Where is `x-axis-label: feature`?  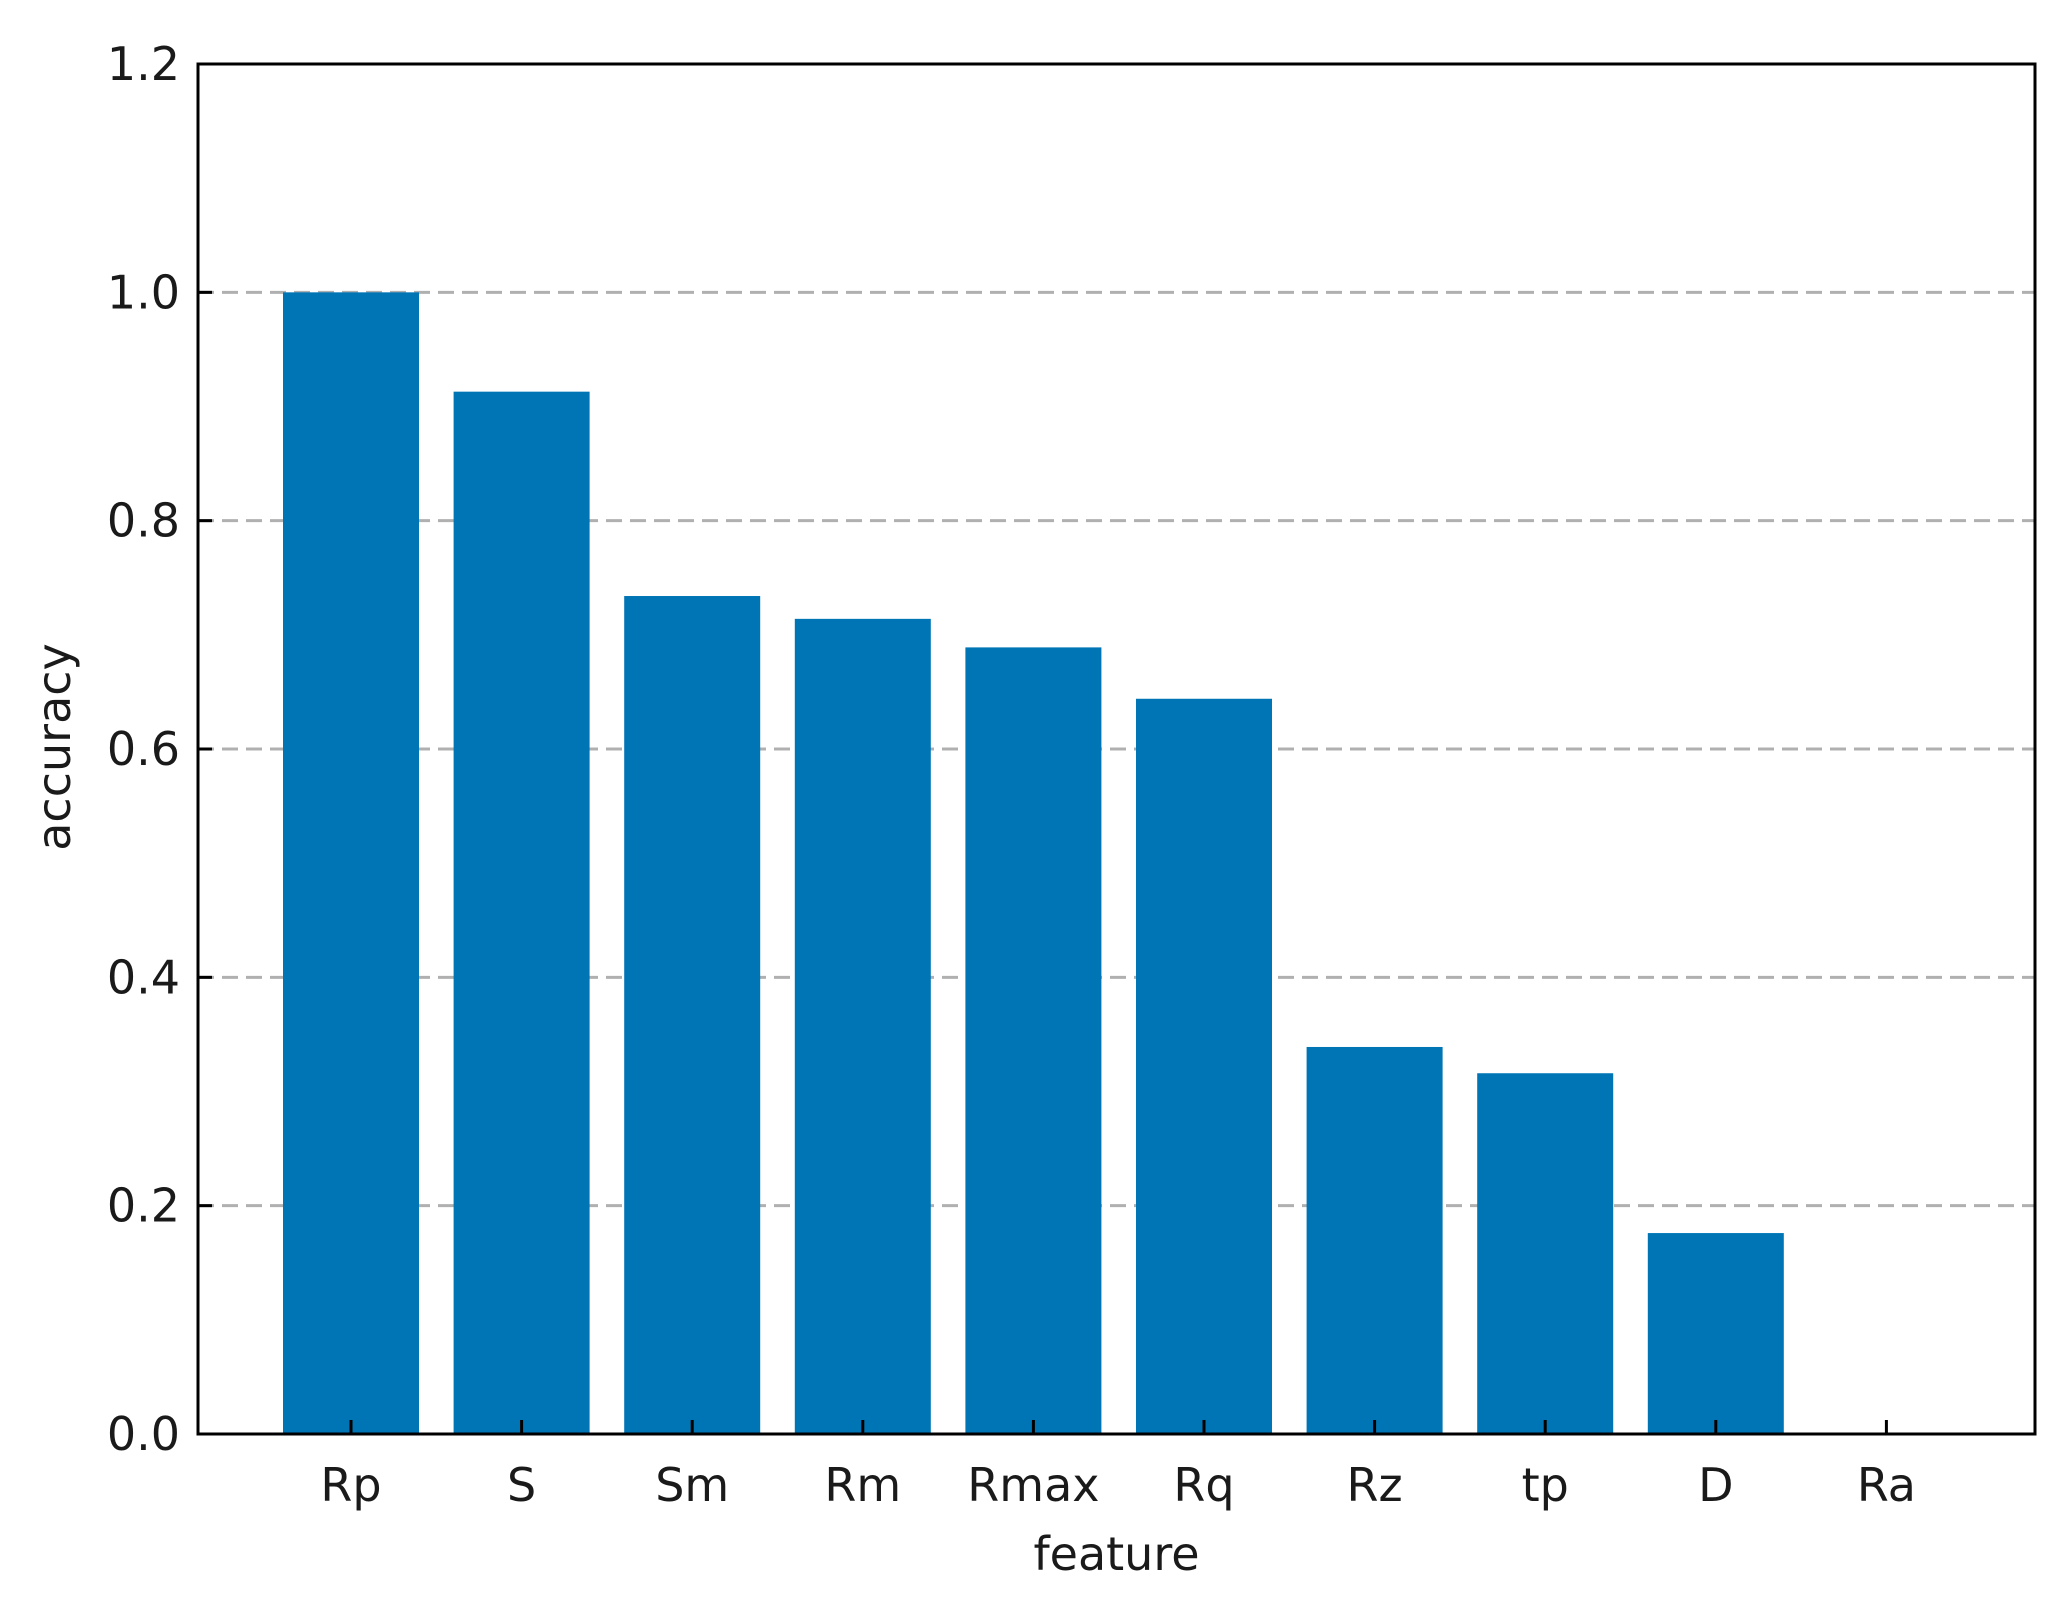 x-axis-label: feature is located at coordinates (1116, 1554).